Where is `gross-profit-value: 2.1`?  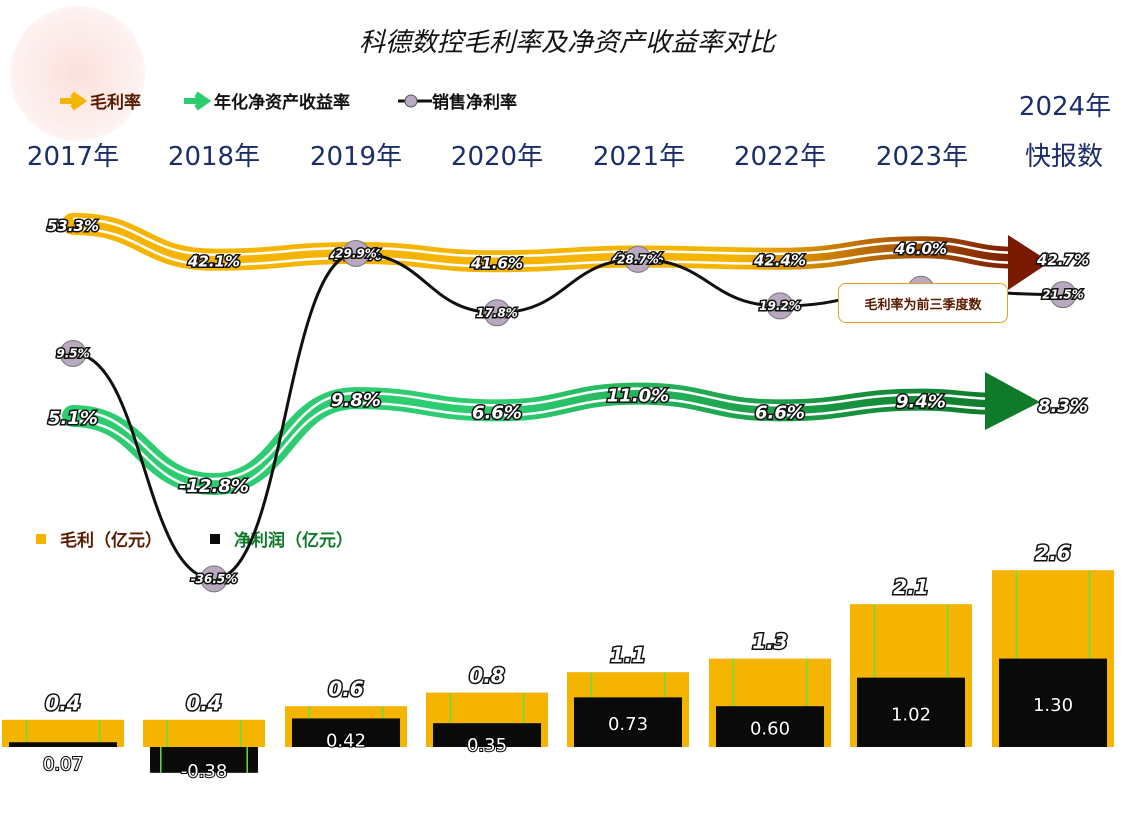 gross-profit-value: 2.1 is located at coordinates (910, 587).